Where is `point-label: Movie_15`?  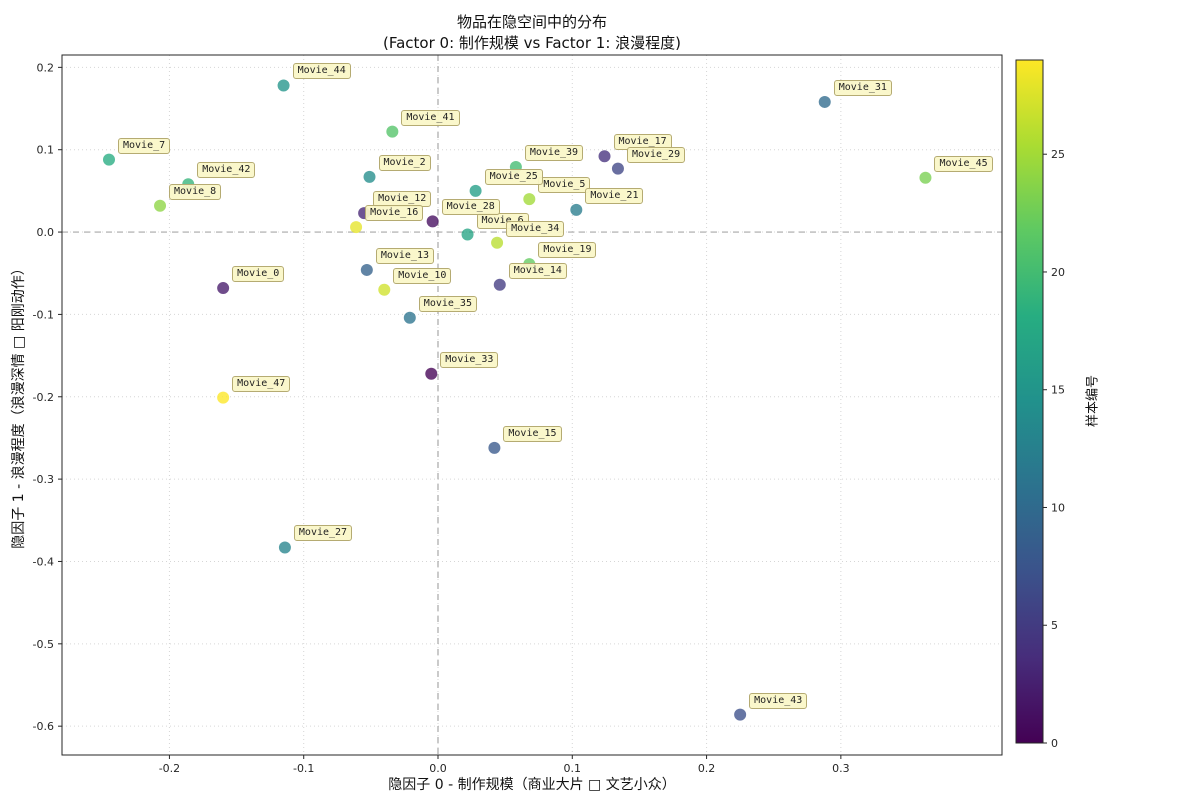
point-label: Movie_15 is located at coordinates (532, 433).